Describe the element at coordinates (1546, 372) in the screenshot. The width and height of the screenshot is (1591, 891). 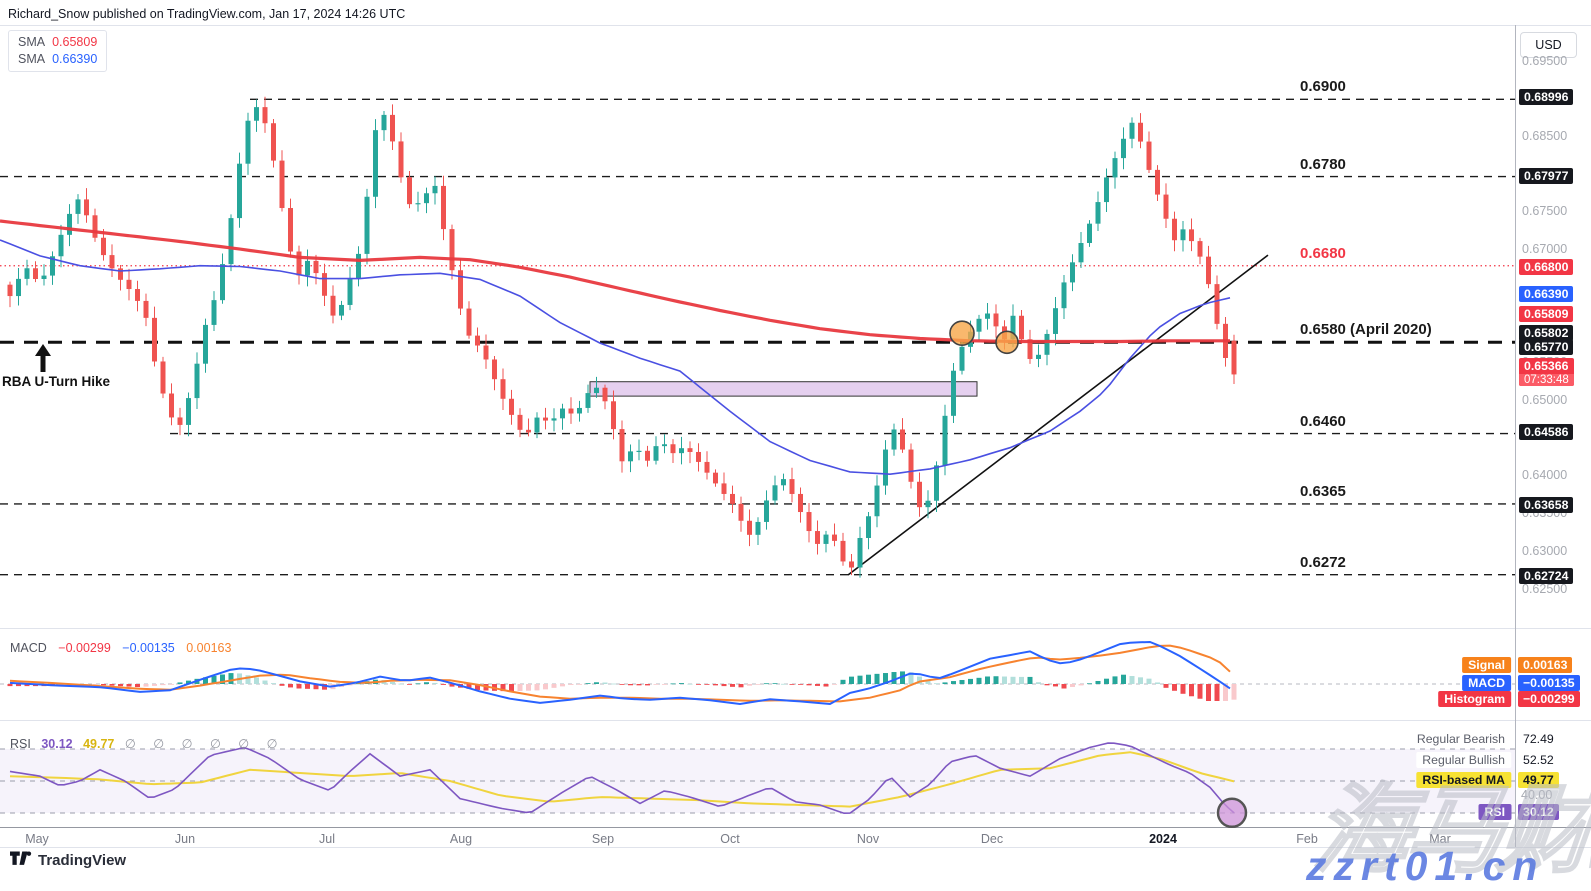
I see `price-scale-badge: 0.65366 07:33:48` at that location.